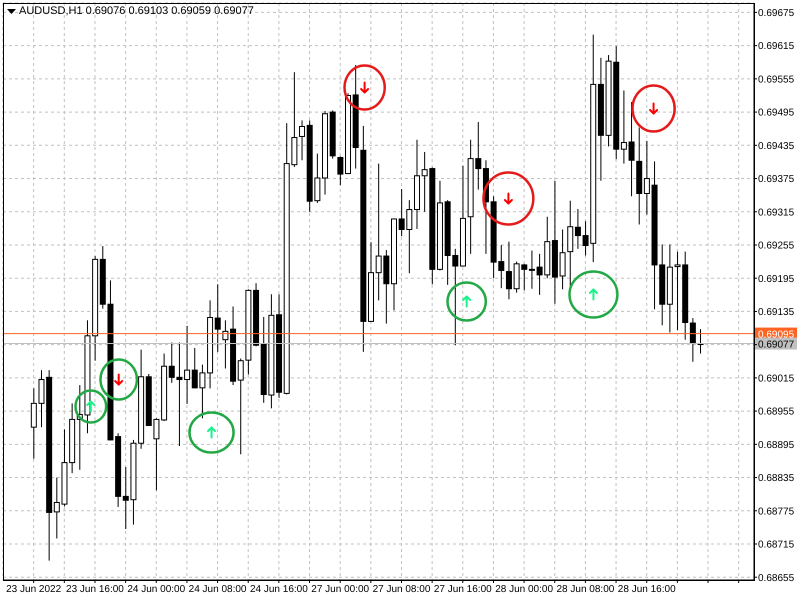 Image resolution: width=800 pixels, height=600 pixels. I want to click on y-tick-label: 0.69435, so click(776, 146).